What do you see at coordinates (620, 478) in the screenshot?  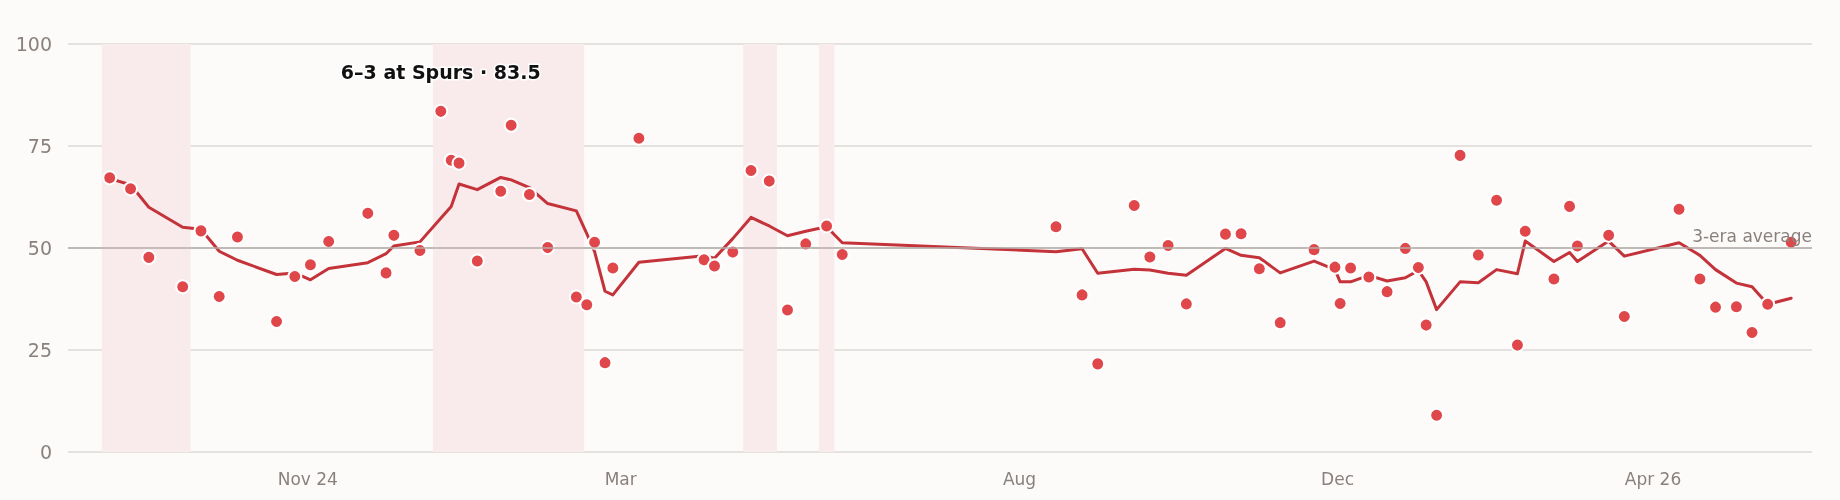 I see `x-tick-label: Mar` at bounding box center [620, 478].